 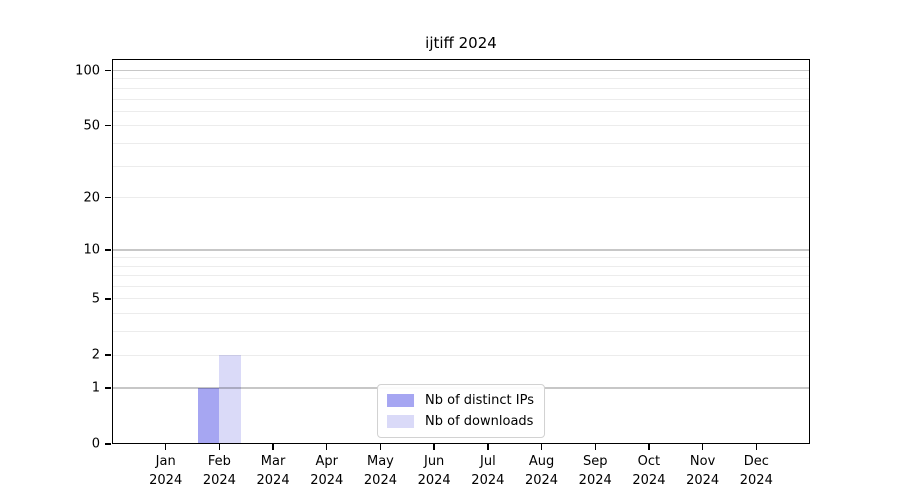 What do you see at coordinates (649, 471) in the screenshot?
I see `x-tick-label-oct: Oct 2024` at bounding box center [649, 471].